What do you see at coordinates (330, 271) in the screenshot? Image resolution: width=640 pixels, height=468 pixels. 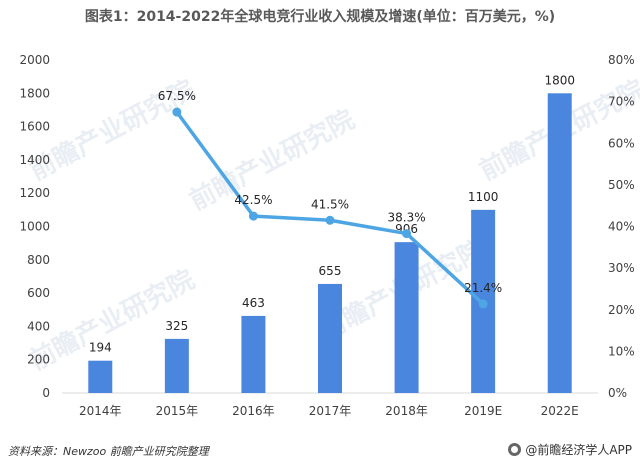 I see `bar-value-label: 655` at bounding box center [330, 271].